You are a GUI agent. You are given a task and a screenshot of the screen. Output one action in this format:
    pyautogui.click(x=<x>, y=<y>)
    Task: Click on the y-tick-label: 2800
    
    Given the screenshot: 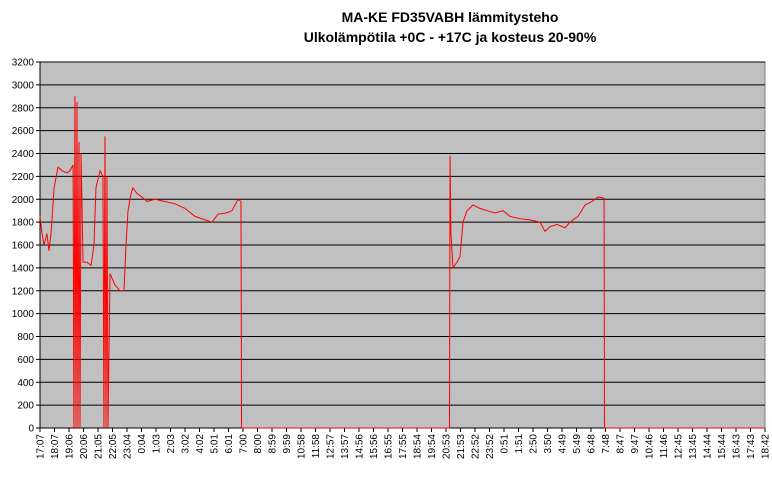 What is the action you would take?
    pyautogui.click(x=23, y=108)
    